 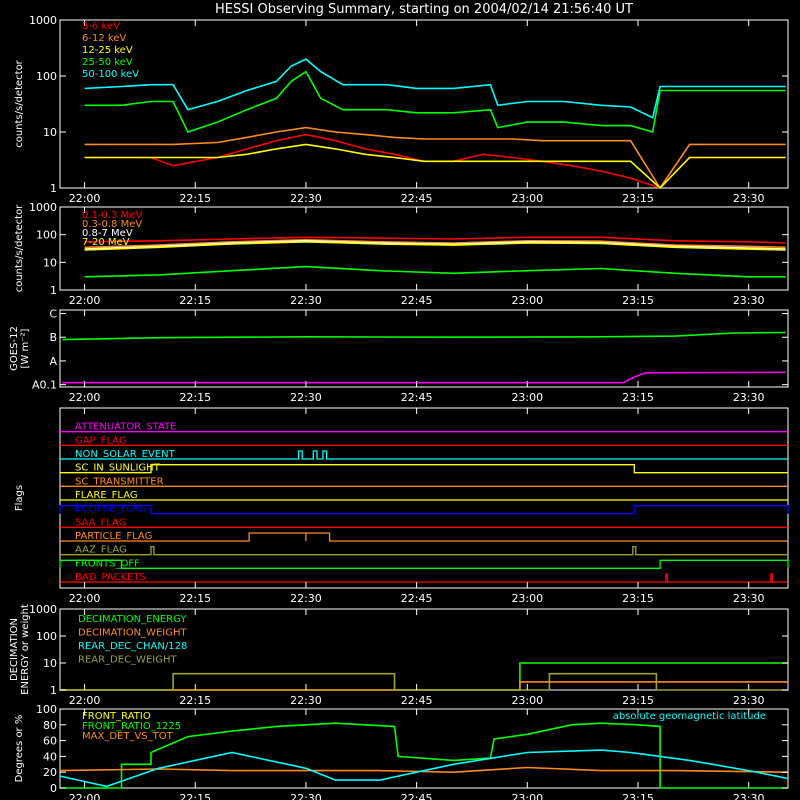 I want to click on y-axis-label: GOES-12, so click(x=14, y=348).